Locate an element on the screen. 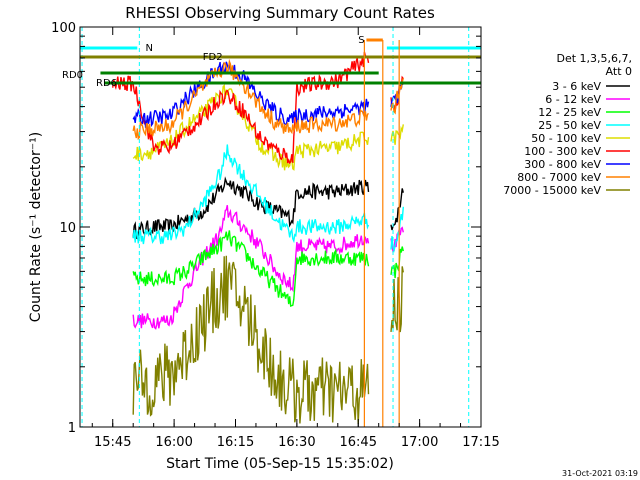 The image size is (640, 480). x-tick-label-3: 16:30 is located at coordinates (296, 442).